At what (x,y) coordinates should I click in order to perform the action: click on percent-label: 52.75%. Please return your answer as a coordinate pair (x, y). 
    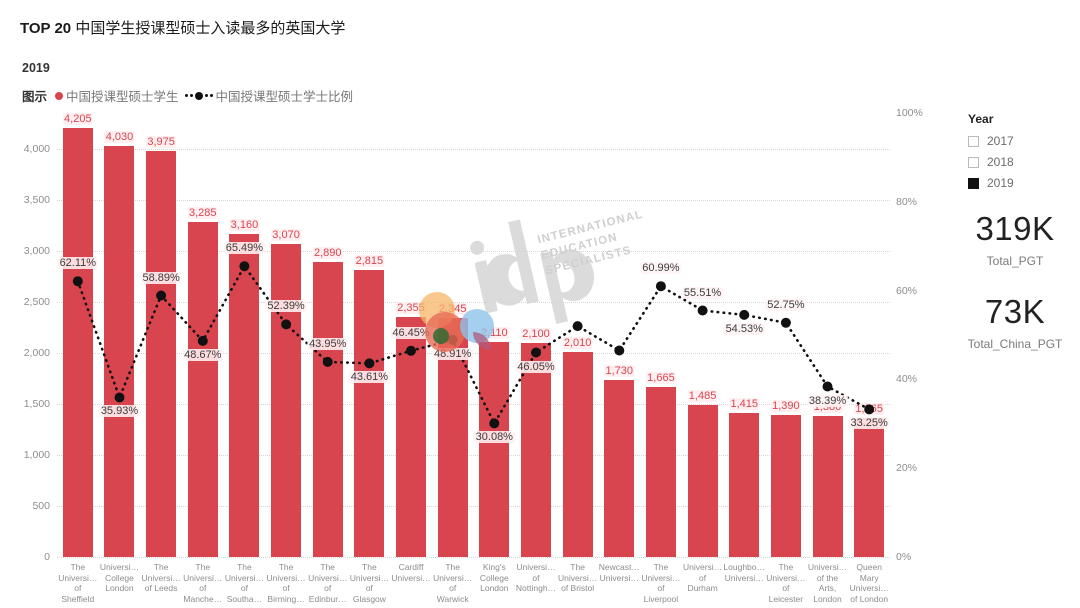
    Looking at the image, I should click on (786, 304).